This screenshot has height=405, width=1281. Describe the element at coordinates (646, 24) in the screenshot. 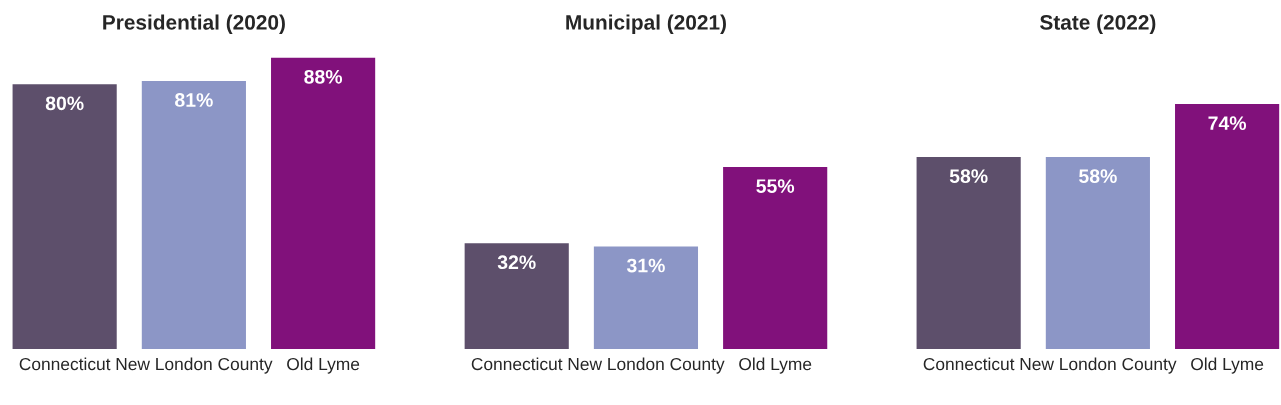

I see `chart-title: Municipal (2021)` at that location.